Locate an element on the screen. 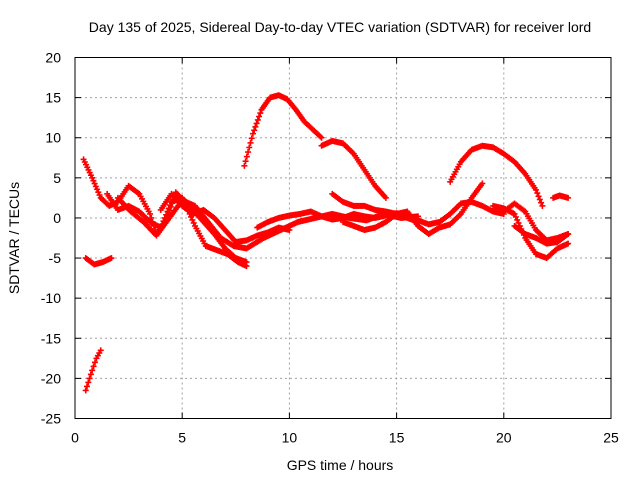 The image size is (640, 480). y-tick-label: -25 is located at coordinates (51, 419).